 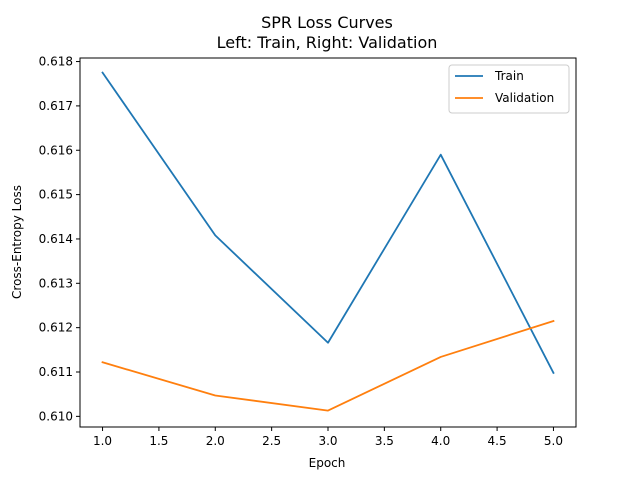 What do you see at coordinates (327, 463) in the screenshot?
I see `x-axis-label: Epoch` at bounding box center [327, 463].